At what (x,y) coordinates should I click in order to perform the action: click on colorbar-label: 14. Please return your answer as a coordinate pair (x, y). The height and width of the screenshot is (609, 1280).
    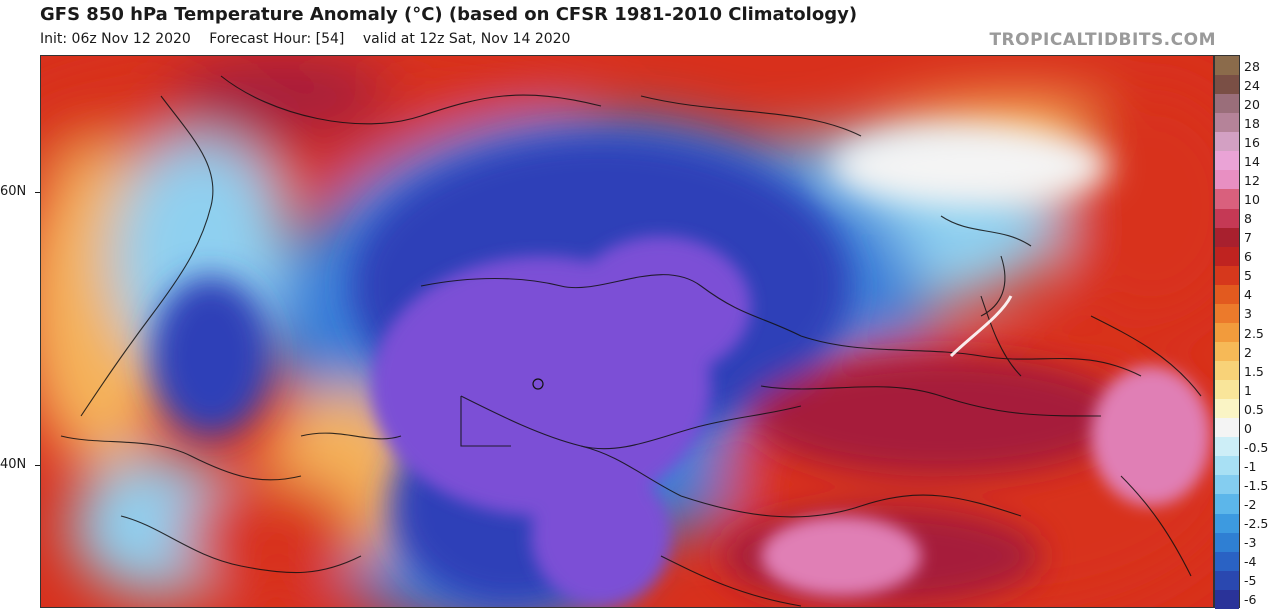
    Looking at the image, I should click on (1252, 161).